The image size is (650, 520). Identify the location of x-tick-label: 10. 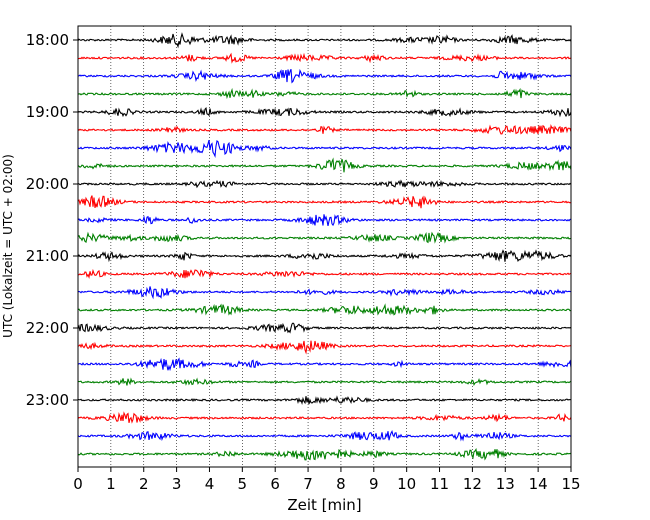
(406, 484).